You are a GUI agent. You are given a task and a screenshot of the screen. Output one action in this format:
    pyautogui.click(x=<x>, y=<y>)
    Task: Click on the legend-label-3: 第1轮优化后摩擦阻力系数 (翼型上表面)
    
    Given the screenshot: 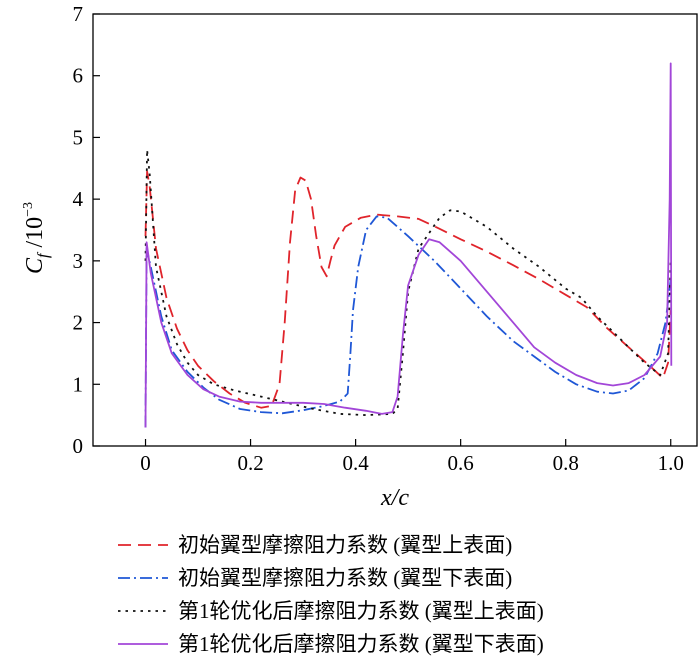 What is the action you would take?
    pyautogui.click(x=361, y=611)
    